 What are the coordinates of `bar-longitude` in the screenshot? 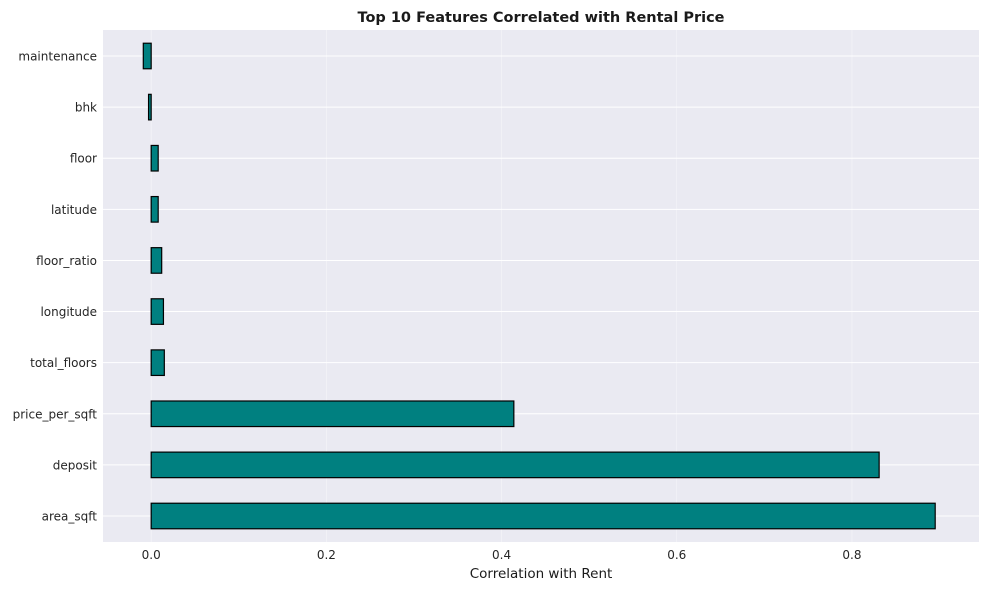 It's located at (157, 311).